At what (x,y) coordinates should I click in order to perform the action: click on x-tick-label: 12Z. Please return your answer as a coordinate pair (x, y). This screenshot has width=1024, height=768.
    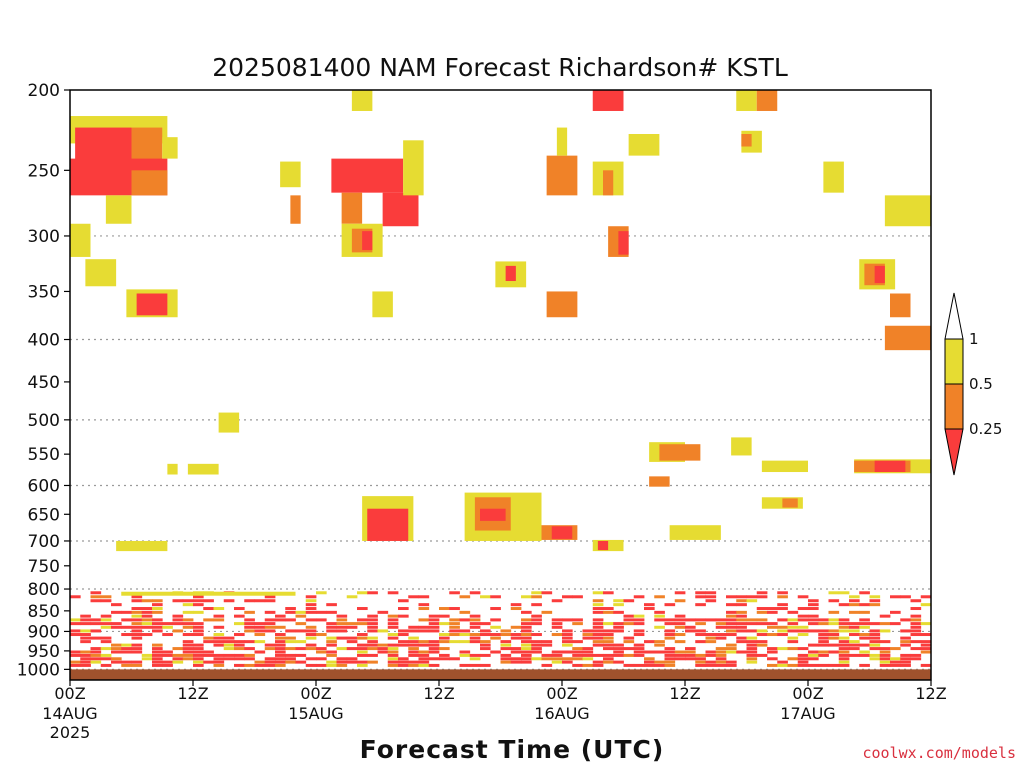
    Looking at the image, I should click on (930, 693).